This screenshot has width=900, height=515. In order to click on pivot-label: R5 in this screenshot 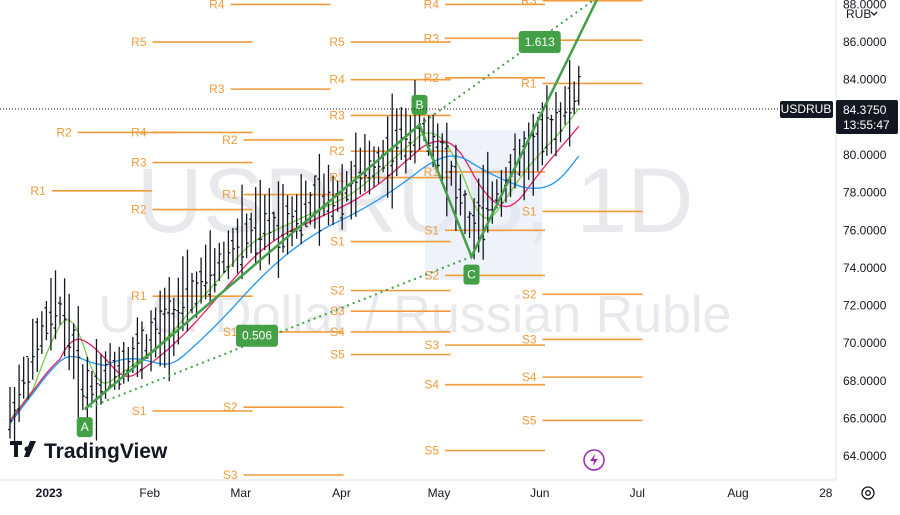, I will do `click(139, 42)`.